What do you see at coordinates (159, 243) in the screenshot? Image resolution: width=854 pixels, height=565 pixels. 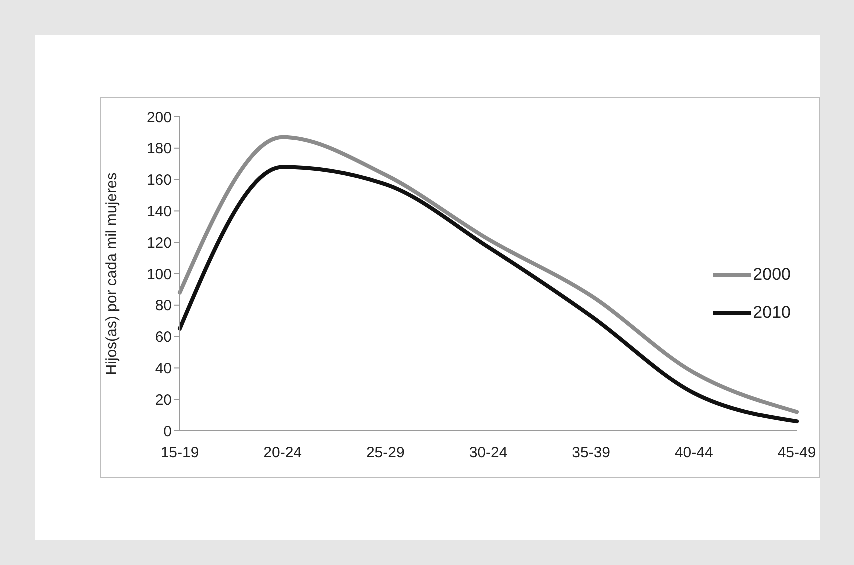 I see `y-tick-label: 120` at bounding box center [159, 243].